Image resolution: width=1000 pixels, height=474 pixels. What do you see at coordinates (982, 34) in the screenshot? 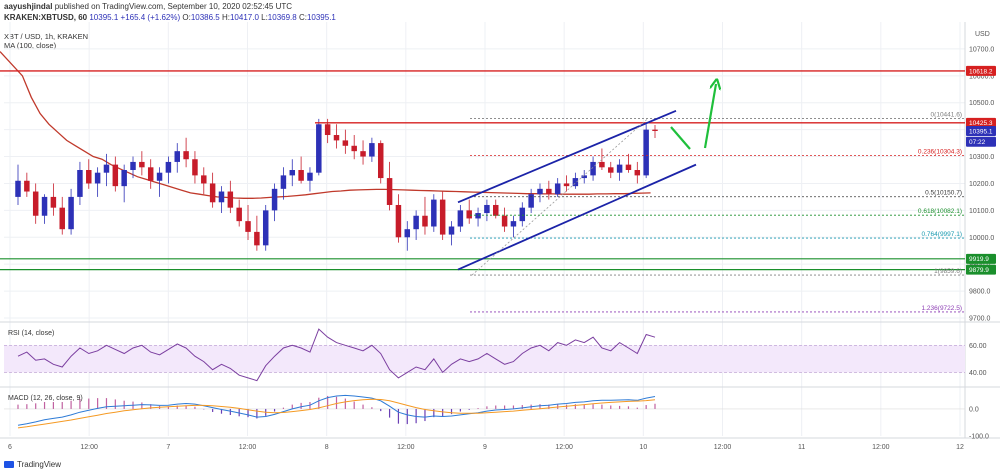
I see `currency-label: USD` at bounding box center [982, 34].